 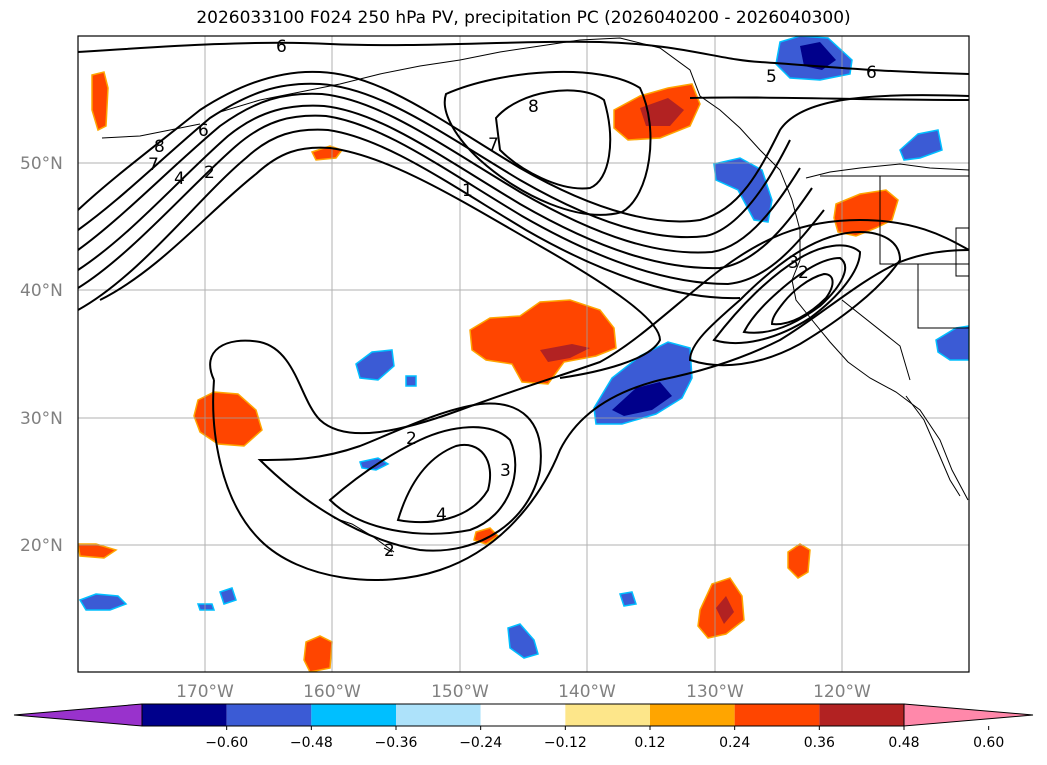 What do you see at coordinates (41, 355) in the screenshot?
I see `latitude-labels: 50°N 40°N 30°N 20°N` at bounding box center [41, 355].